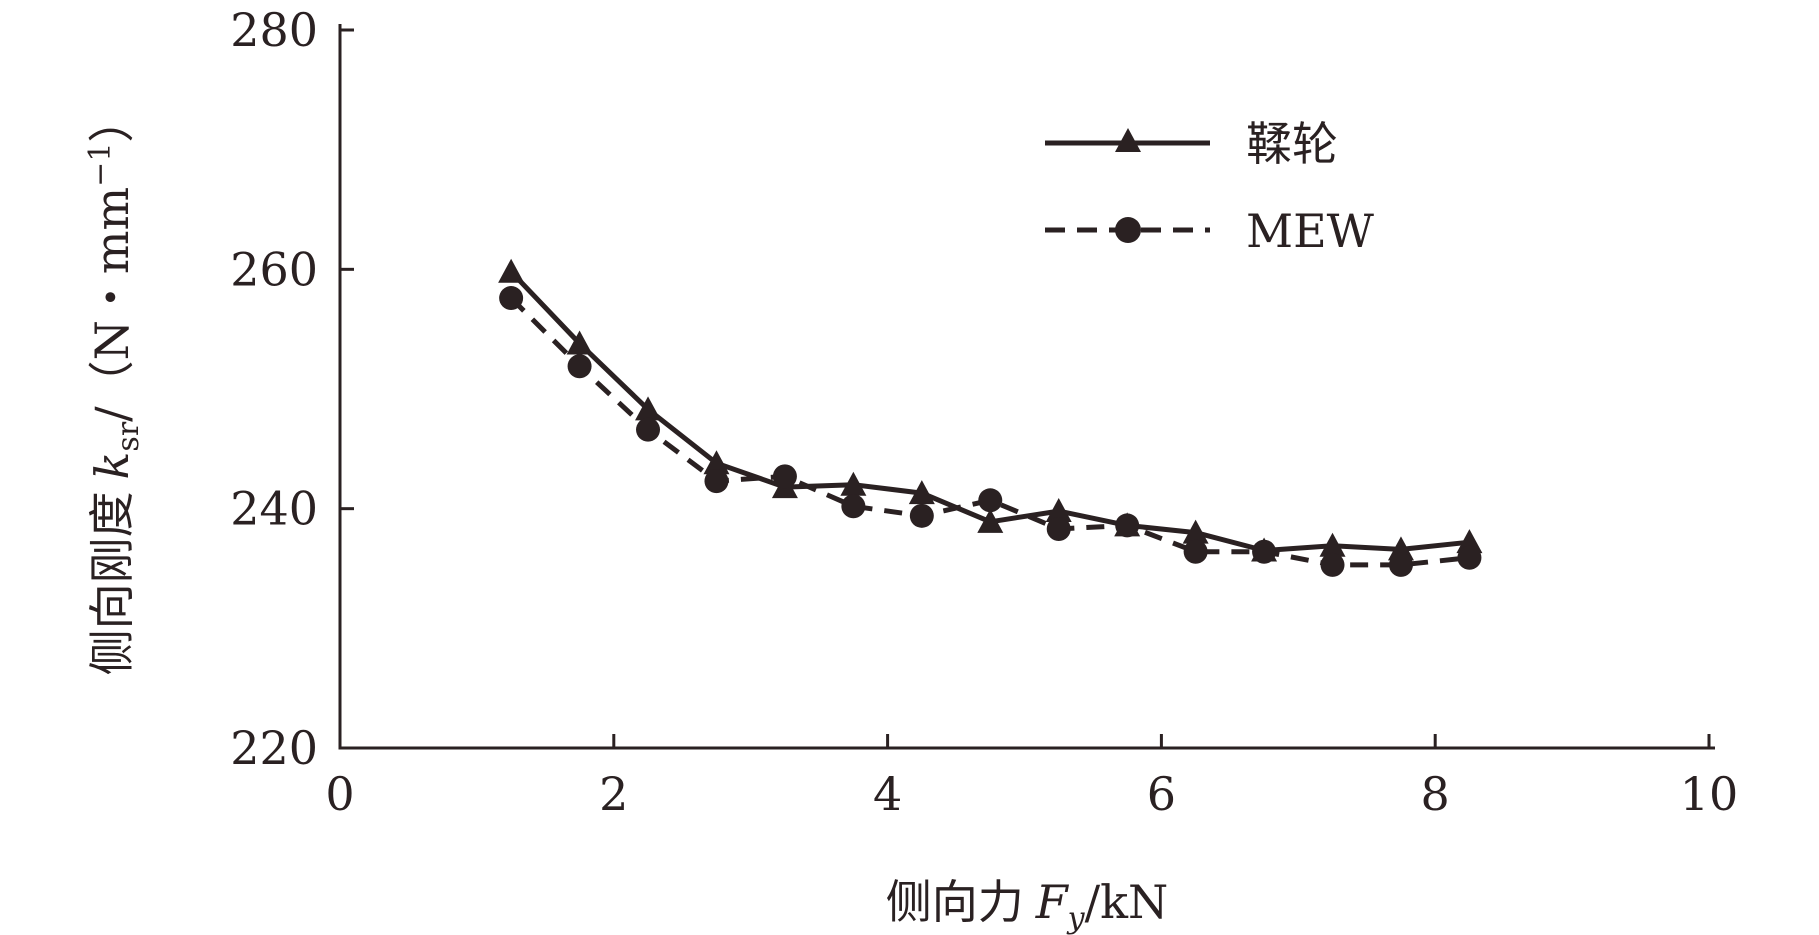 This screenshot has width=1819, height=935. What do you see at coordinates (274, 269) in the screenshot?
I see `y-tick-label: 260` at bounding box center [274, 269].